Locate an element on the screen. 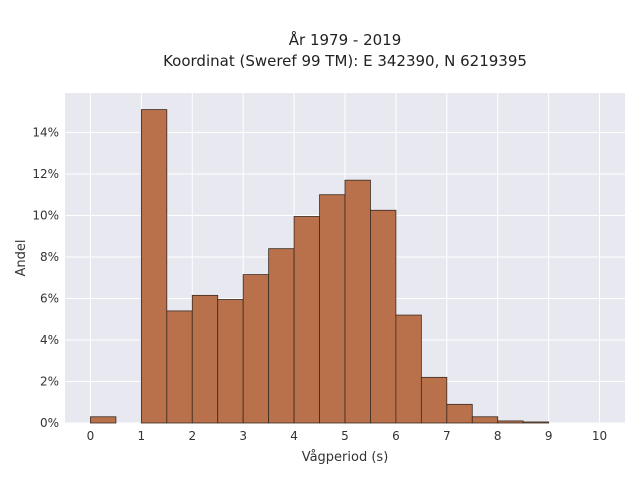  x-tick-label: 7 is located at coordinates (447, 436).